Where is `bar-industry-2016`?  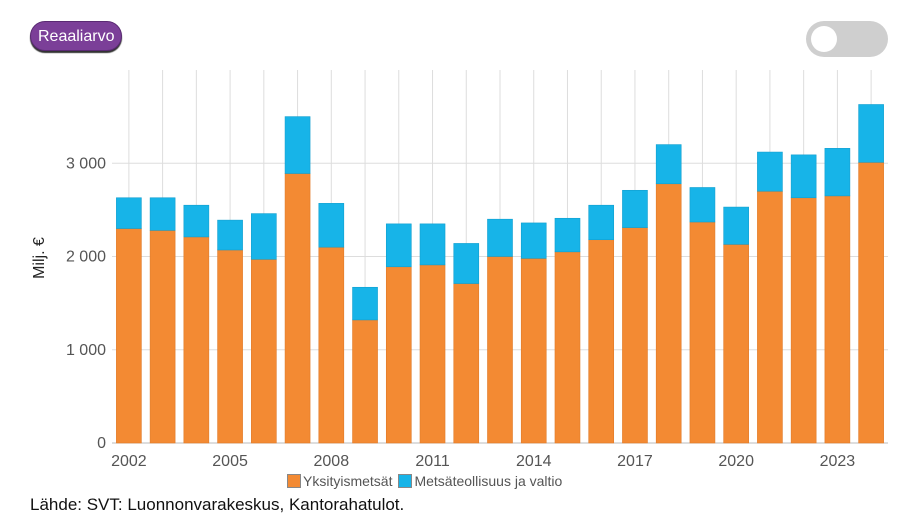 bar-industry-2016 is located at coordinates (601, 222).